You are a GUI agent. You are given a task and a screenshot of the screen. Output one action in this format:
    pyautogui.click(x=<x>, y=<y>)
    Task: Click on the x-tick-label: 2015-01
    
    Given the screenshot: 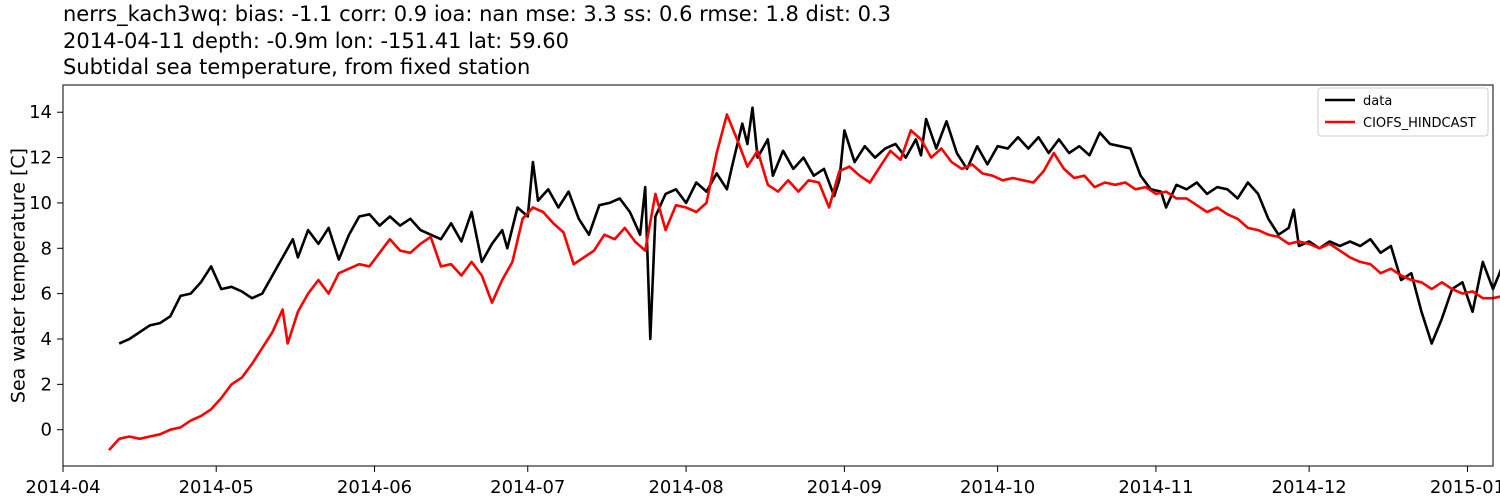 What is the action you would take?
    pyautogui.click(x=1465, y=487)
    